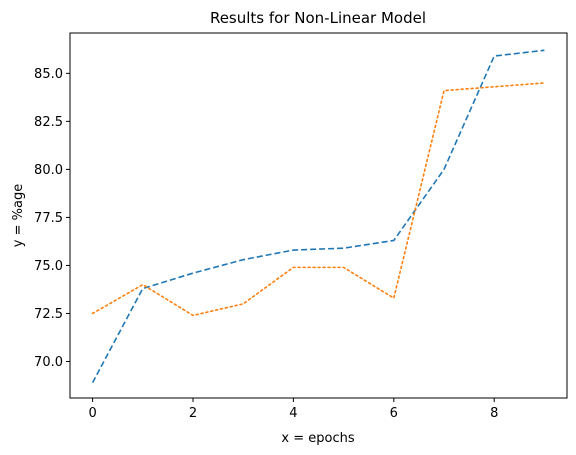  Describe the element at coordinates (48, 122) in the screenshot. I see `y-tick-label: 82.5` at that location.